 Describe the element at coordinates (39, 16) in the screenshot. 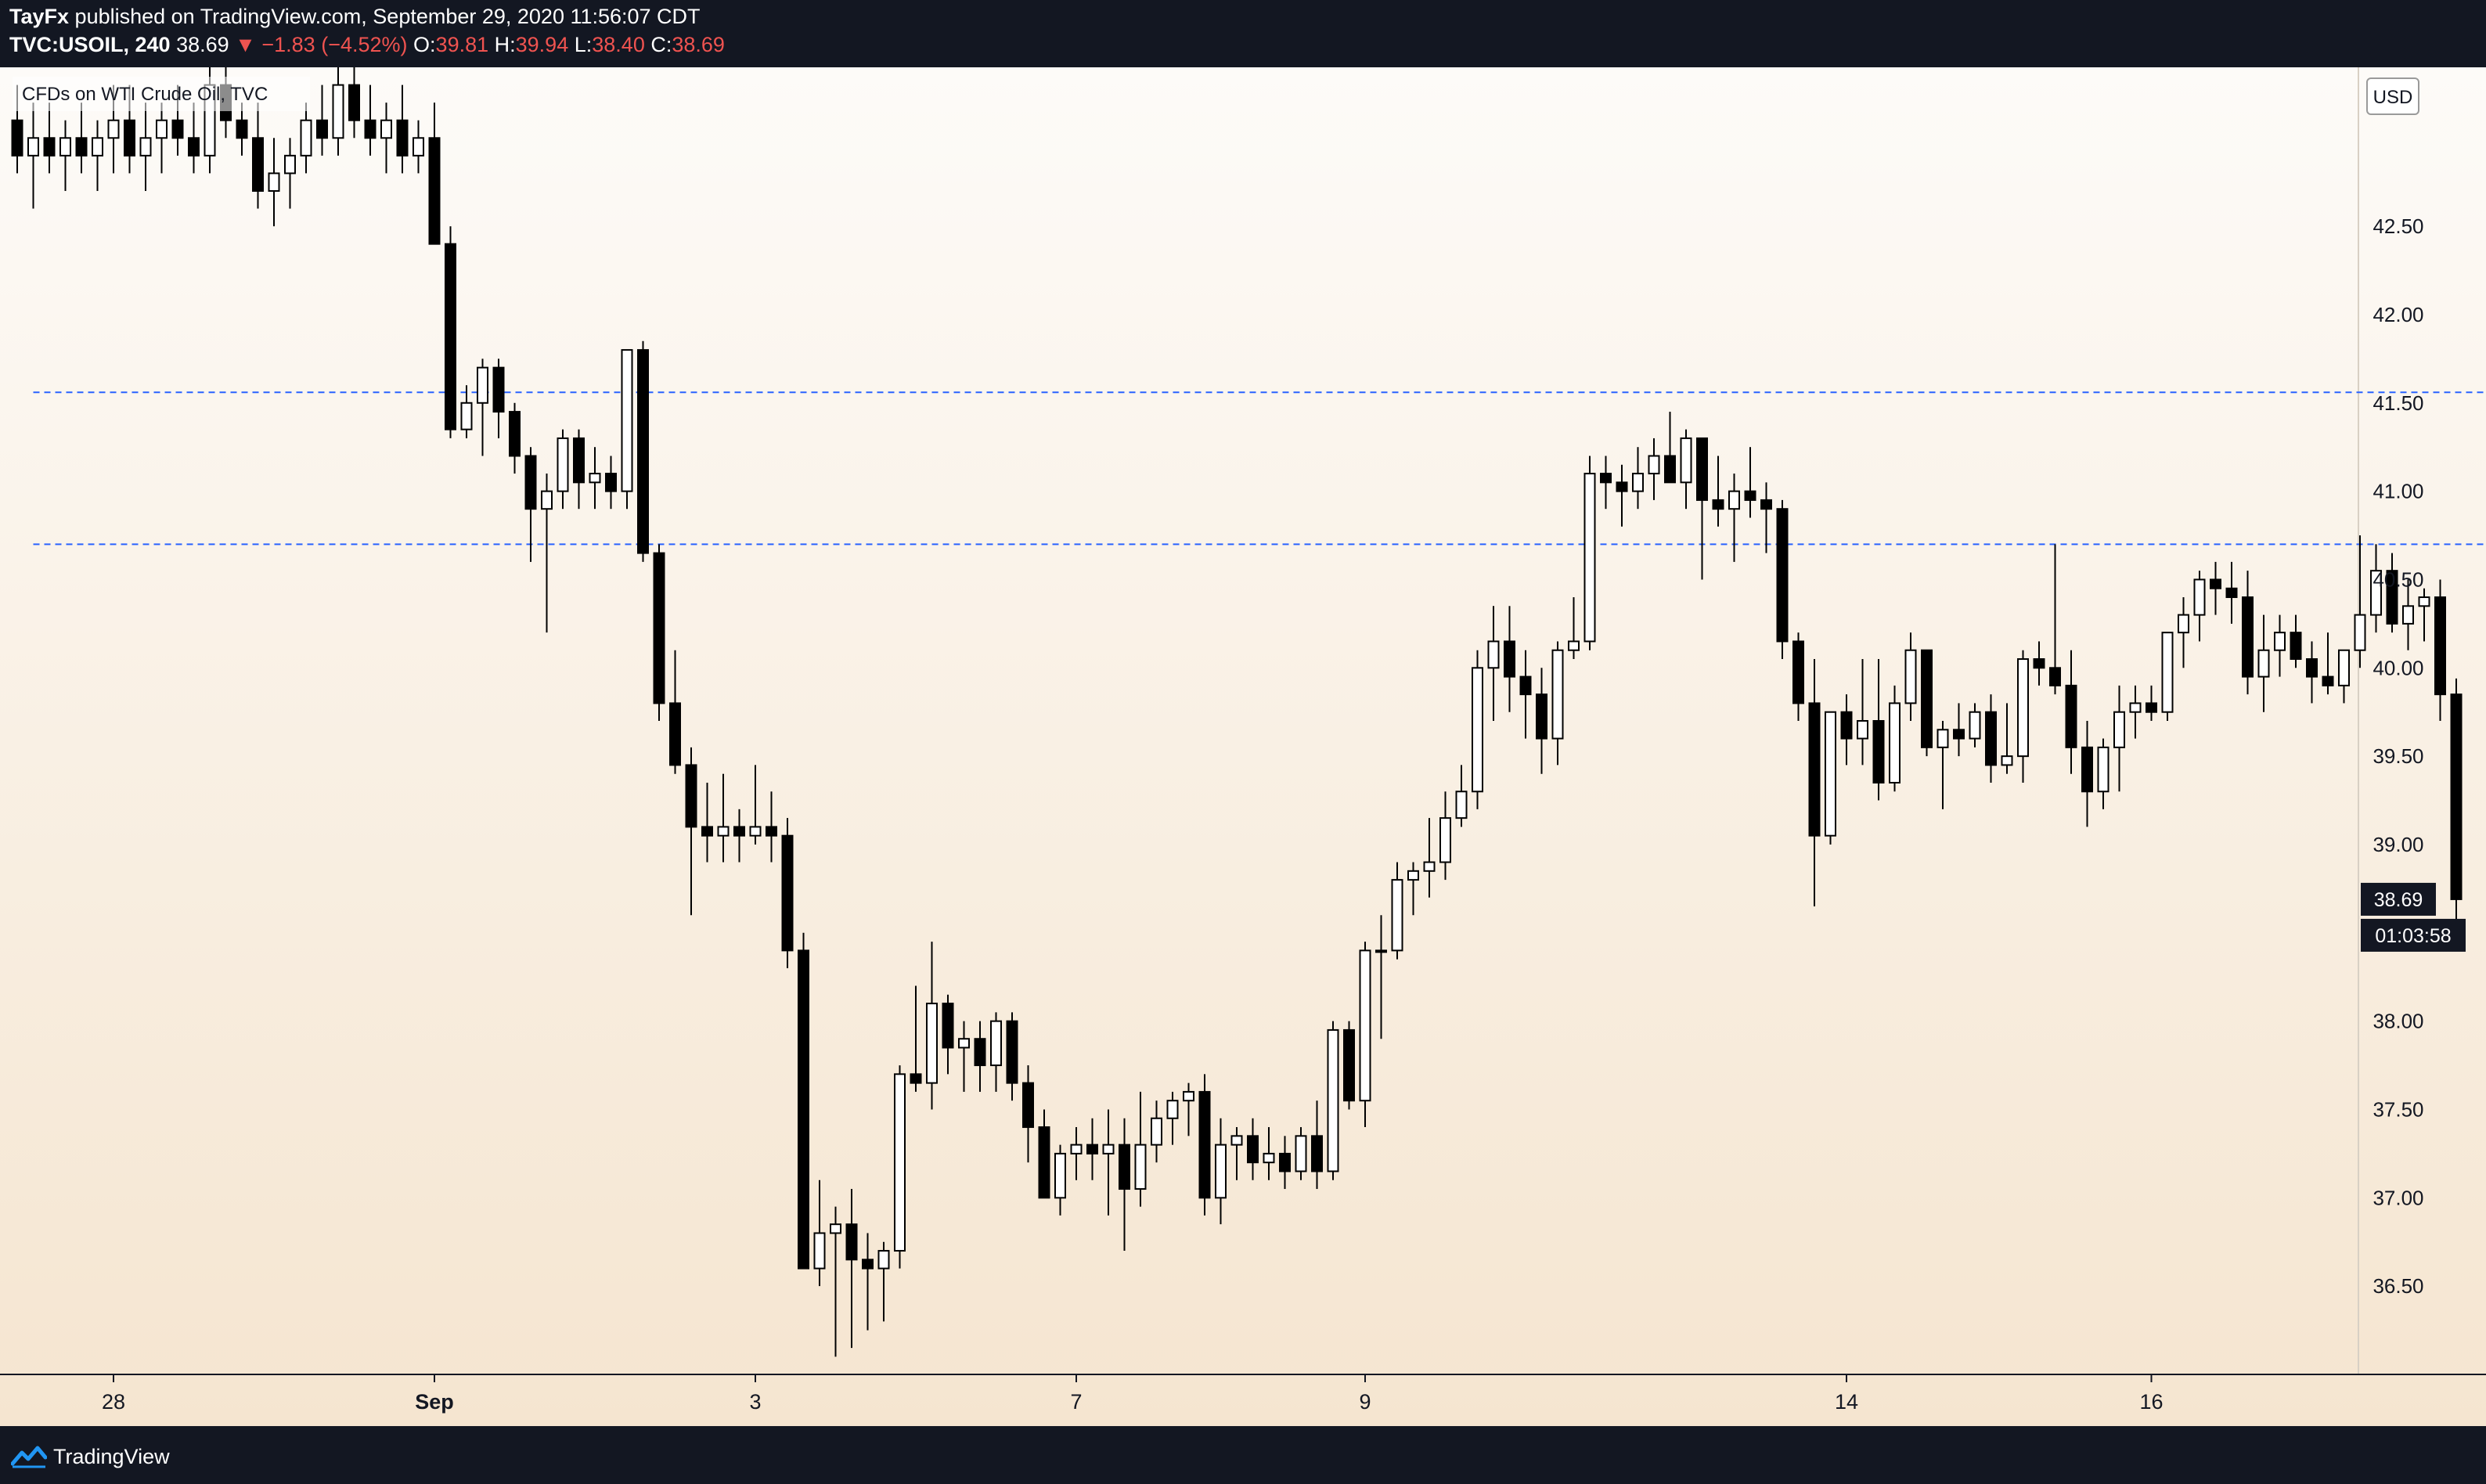

I see `author-name: TayFx` at that location.